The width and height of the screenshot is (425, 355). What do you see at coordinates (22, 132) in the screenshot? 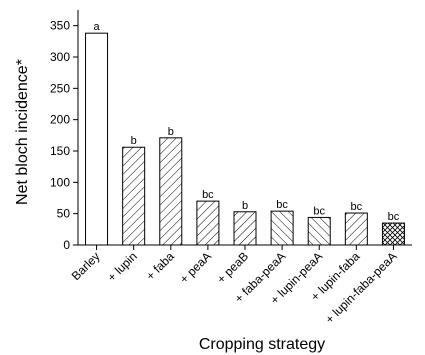
I see `y-axis-title: Net bloch incidence*` at bounding box center [22, 132].